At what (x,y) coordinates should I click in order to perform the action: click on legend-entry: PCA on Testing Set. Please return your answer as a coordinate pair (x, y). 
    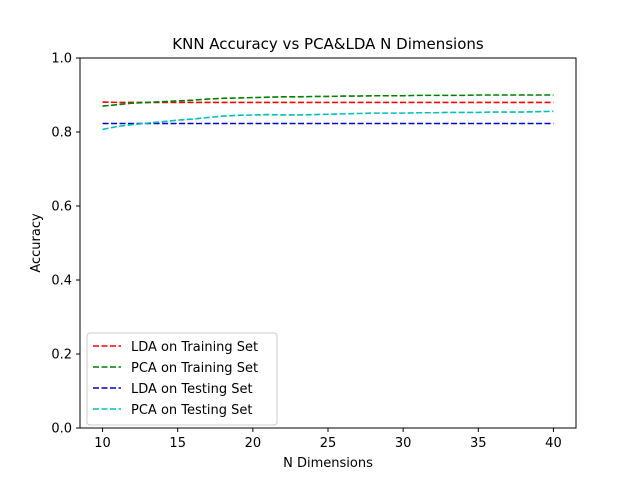
    Looking at the image, I should click on (191, 410).